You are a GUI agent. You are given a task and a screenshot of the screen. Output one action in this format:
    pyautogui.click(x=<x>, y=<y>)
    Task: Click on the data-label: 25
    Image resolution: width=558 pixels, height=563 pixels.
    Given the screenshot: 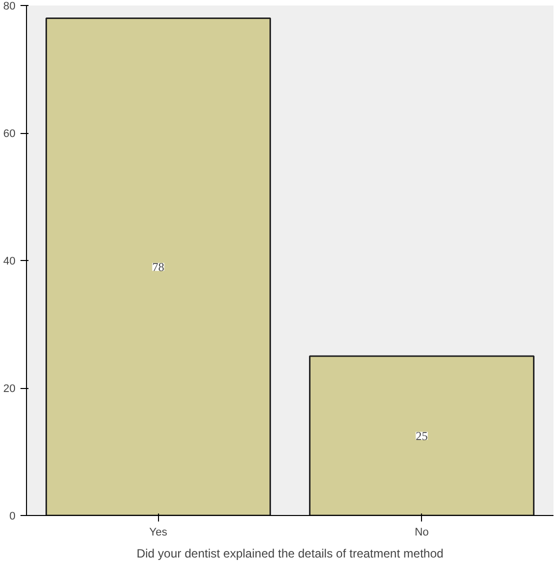 What is the action you would take?
    pyautogui.click(x=422, y=435)
    